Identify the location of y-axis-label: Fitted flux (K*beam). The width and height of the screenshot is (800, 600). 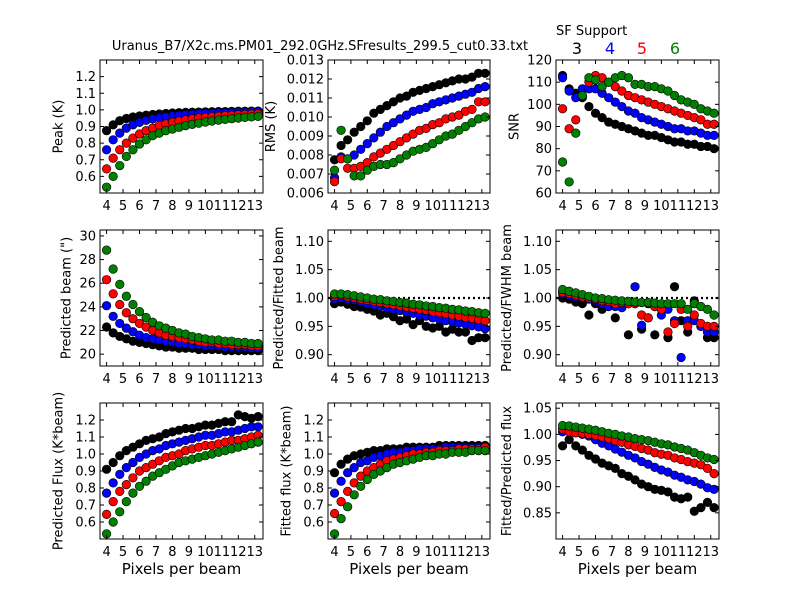
(287, 470).